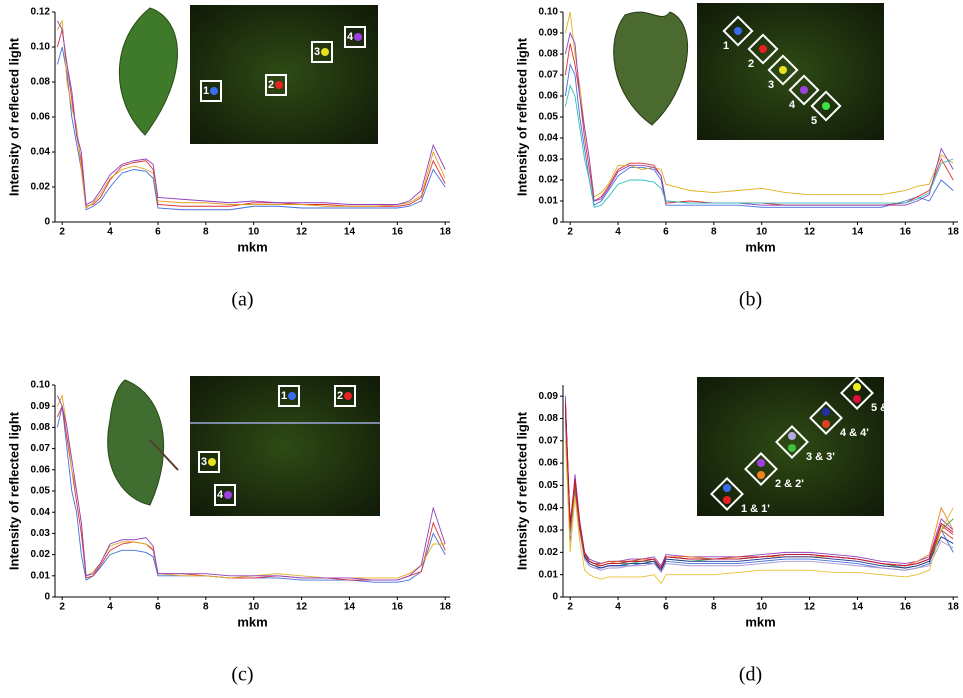 The image size is (963, 698). What do you see at coordinates (549, 75) in the screenshot?
I see `y-tick-label: 0.07` at bounding box center [549, 75].